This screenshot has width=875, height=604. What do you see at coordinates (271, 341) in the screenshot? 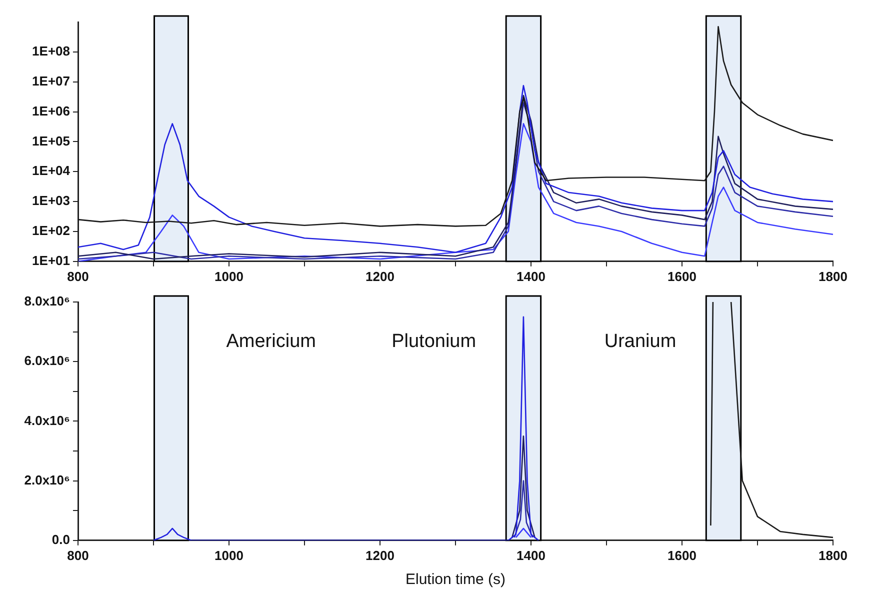
I see `annotation: Americium` at bounding box center [271, 341].